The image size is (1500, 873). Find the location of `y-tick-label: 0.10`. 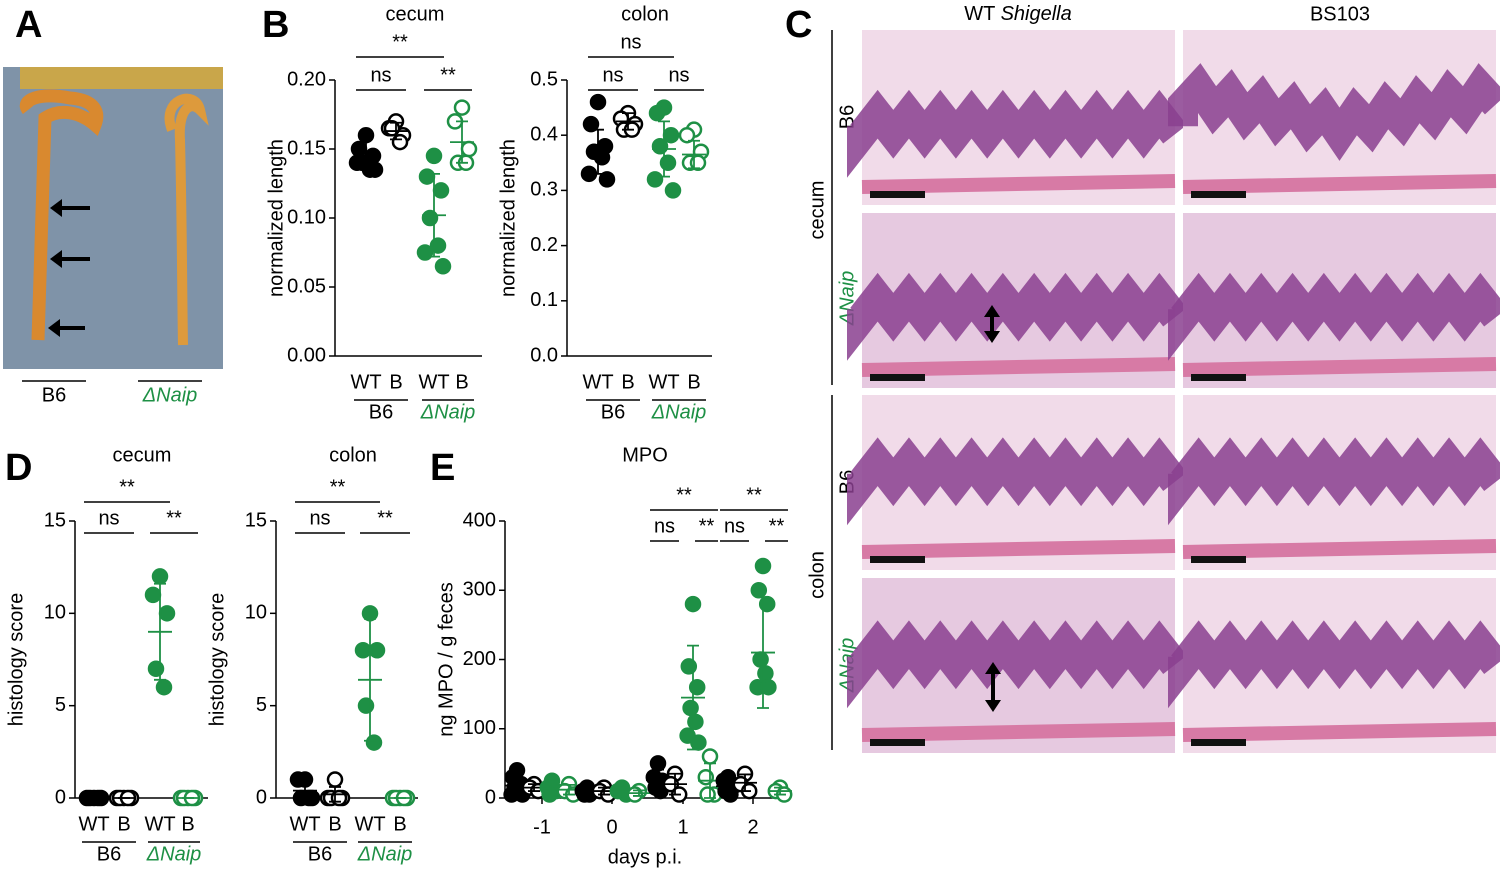

y-tick-label: 0.10 is located at coordinates (306, 217).